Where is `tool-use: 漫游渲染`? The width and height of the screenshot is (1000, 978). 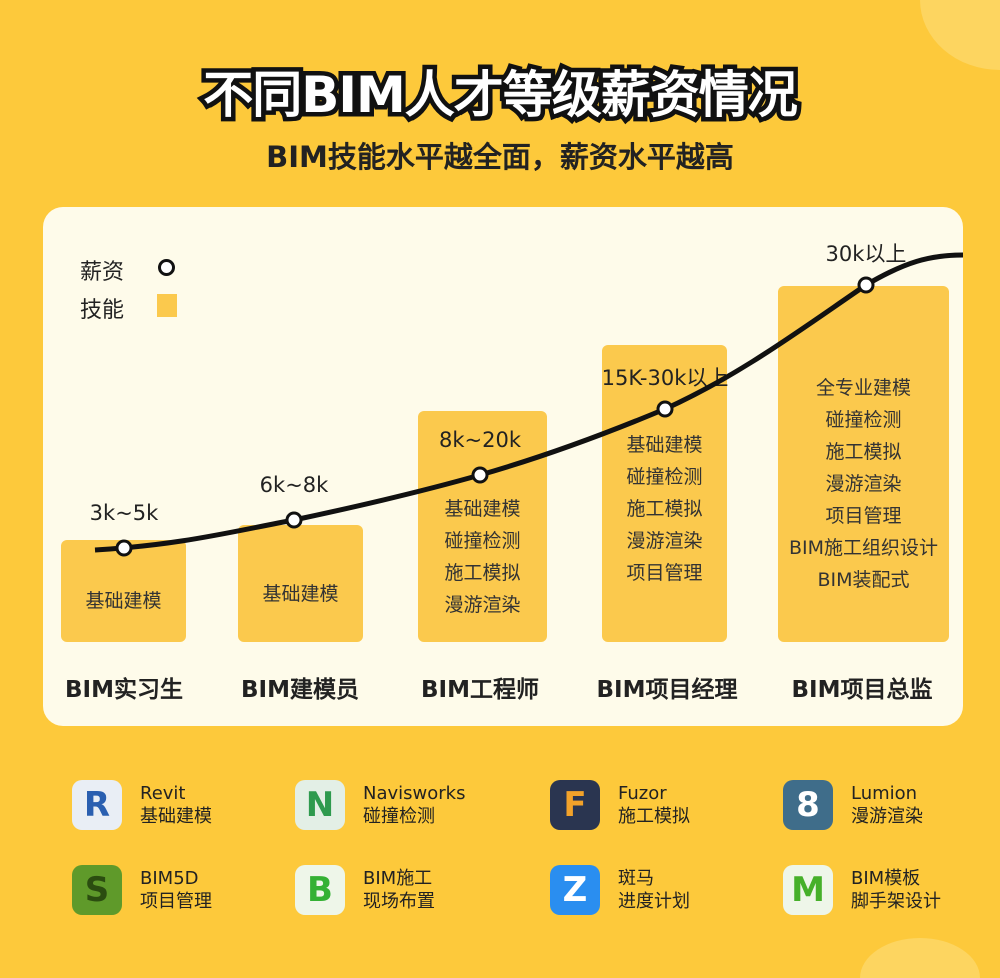 tool-use: 漫游渲染 is located at coordinates (887, 816).